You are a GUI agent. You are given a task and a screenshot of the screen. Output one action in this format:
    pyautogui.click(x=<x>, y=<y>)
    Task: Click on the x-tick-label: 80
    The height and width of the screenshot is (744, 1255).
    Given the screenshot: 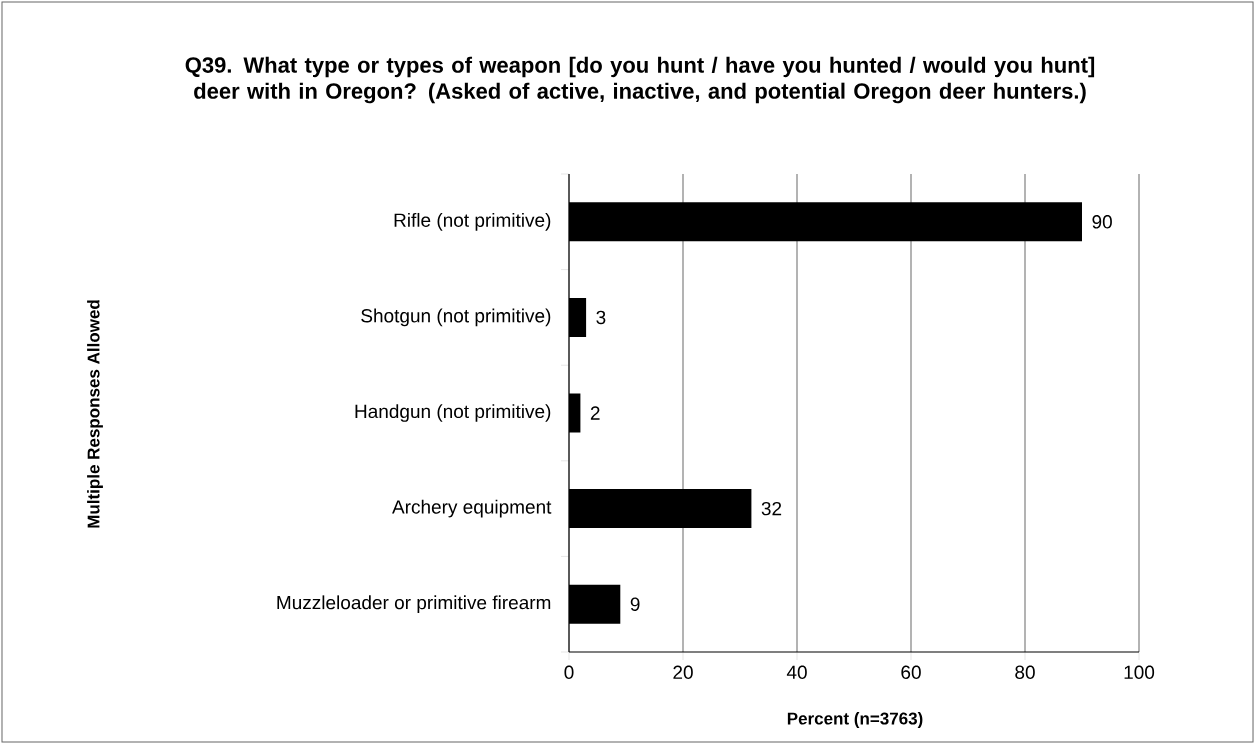 What is the action you would take?
    pyautogui.click(x=1025, y=672)
    